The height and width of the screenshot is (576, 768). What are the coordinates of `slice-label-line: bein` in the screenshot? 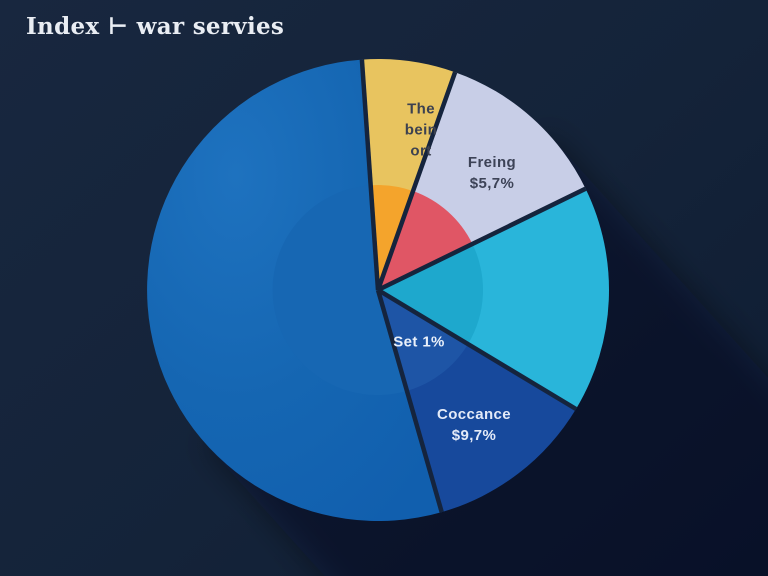 It's located at (421, 130).